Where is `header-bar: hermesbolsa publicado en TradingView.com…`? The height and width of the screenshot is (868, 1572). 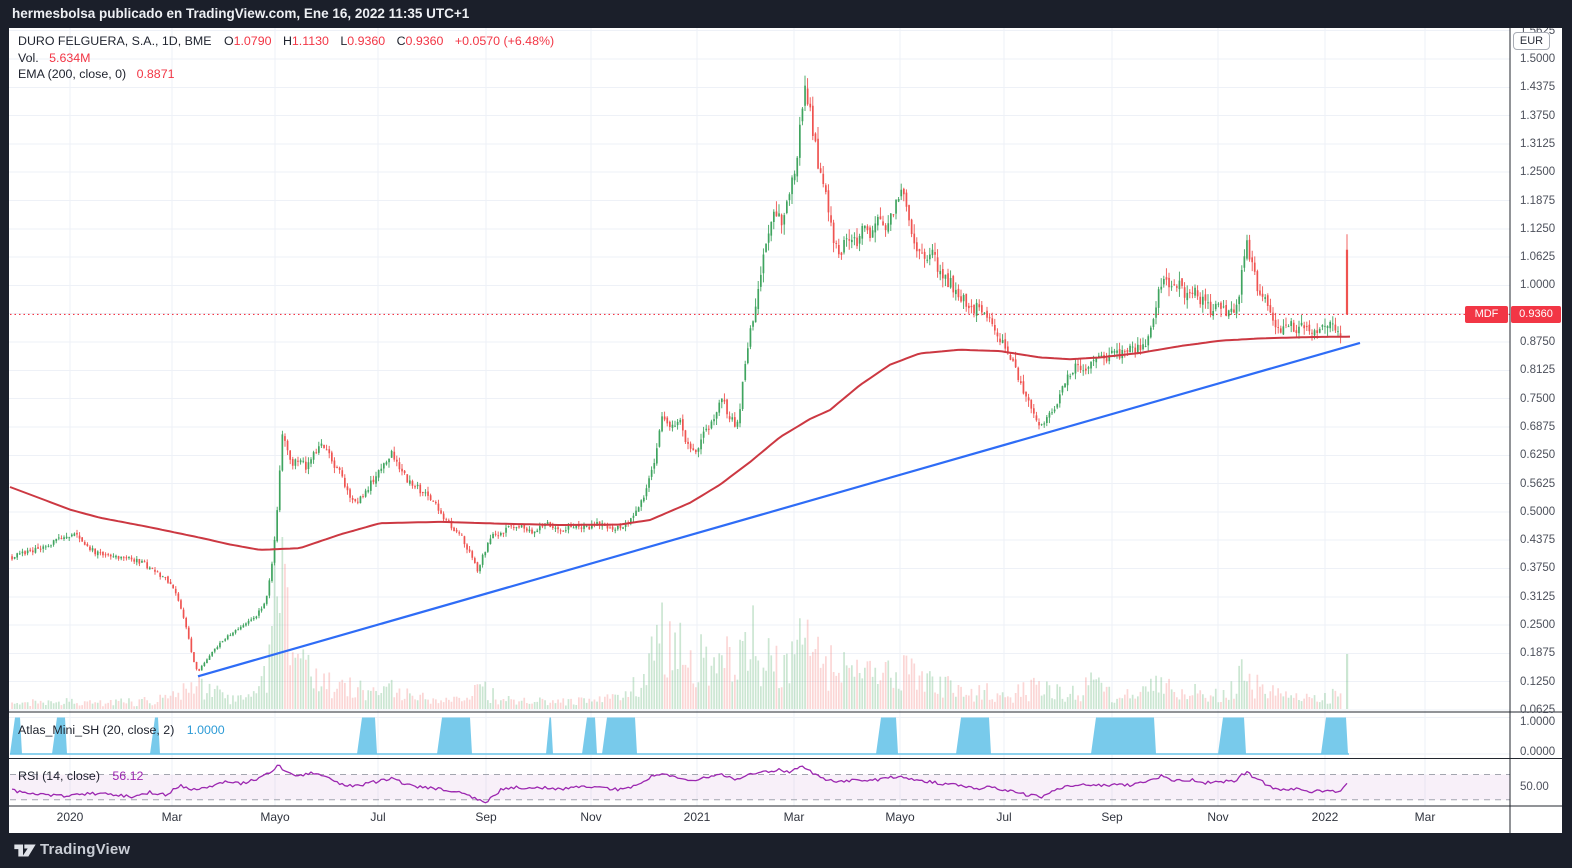 header-bar: hermesbolsa publicado en TradingView.com… is located at coordinates (786, 14).